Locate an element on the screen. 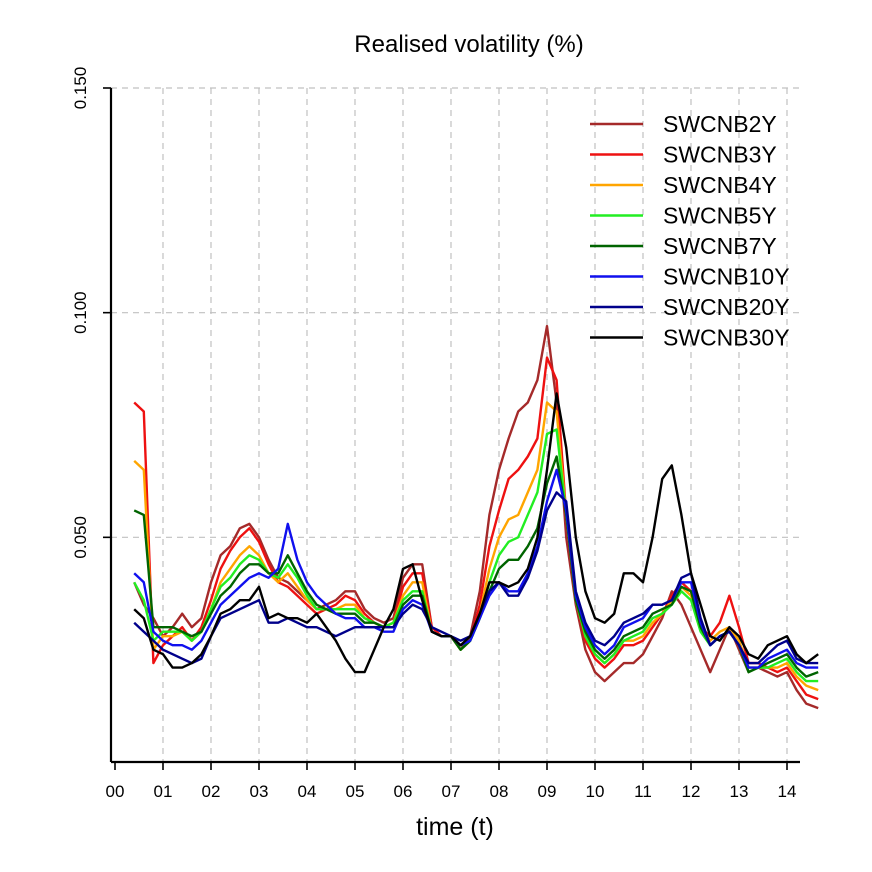 This screenshot has height=872, width=872. x-tick-label-6: 06 is located at coordinates (403, 791).